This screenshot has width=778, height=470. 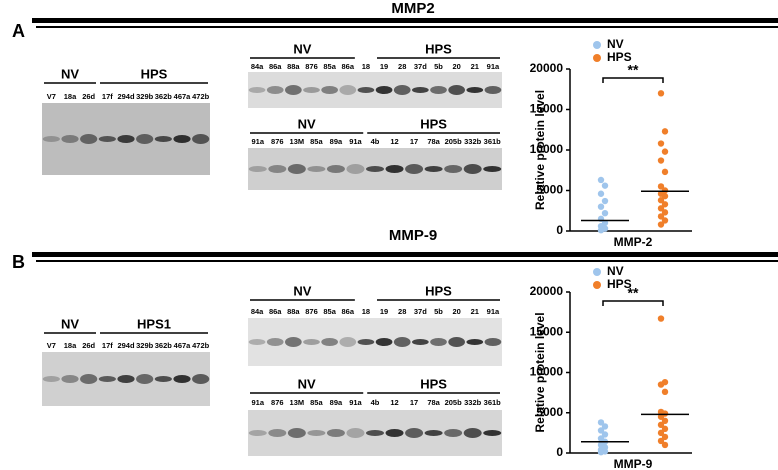 What do you see at coordinates (438, 66) in the screenshot?
I see `lane-label: 5b` at bounding box center [438, 66].